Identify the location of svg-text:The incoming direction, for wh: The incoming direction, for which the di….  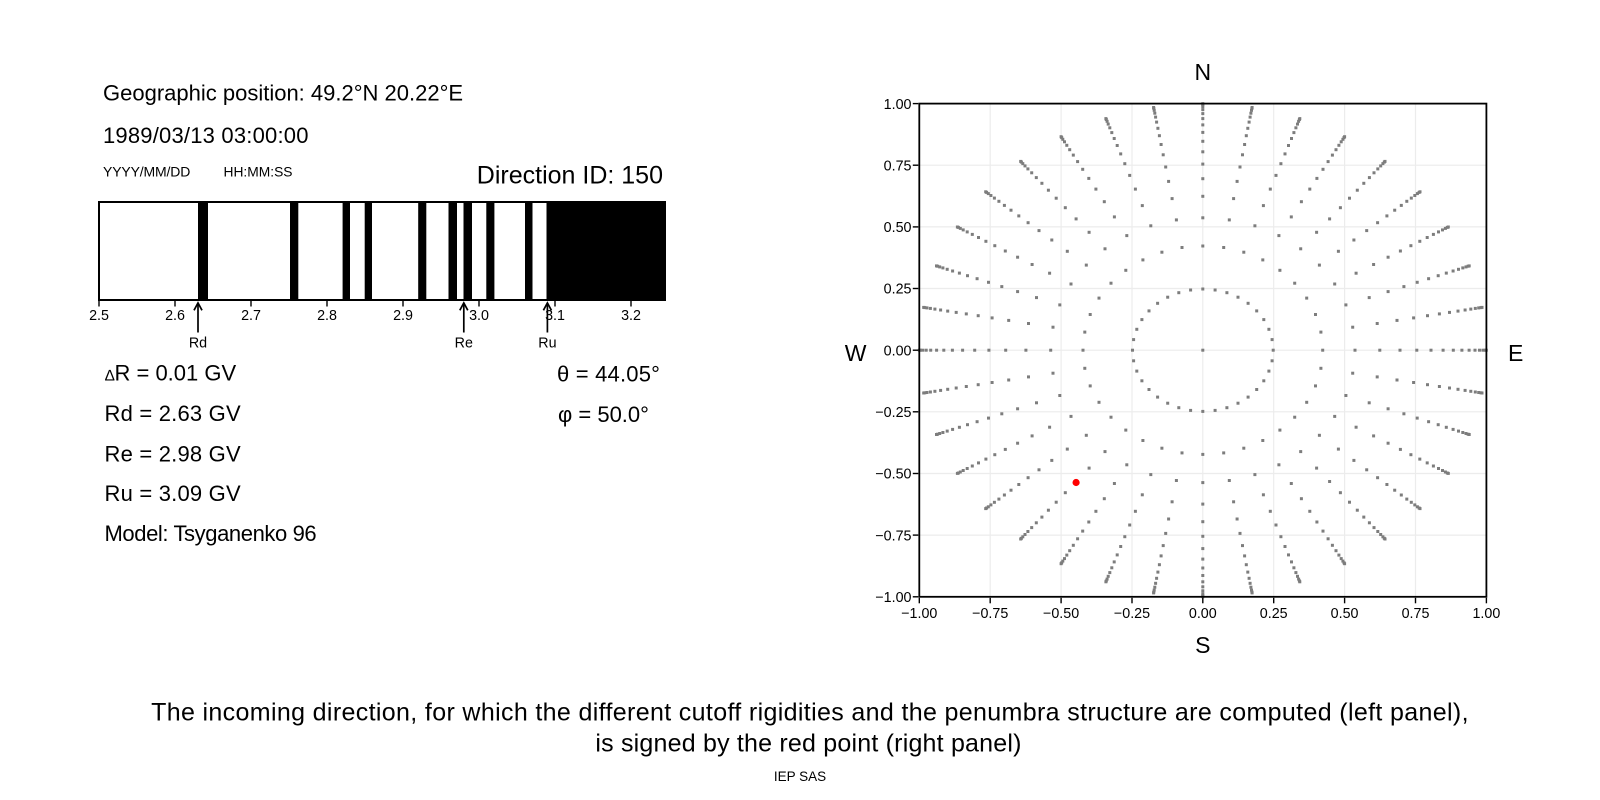
(810, 713).